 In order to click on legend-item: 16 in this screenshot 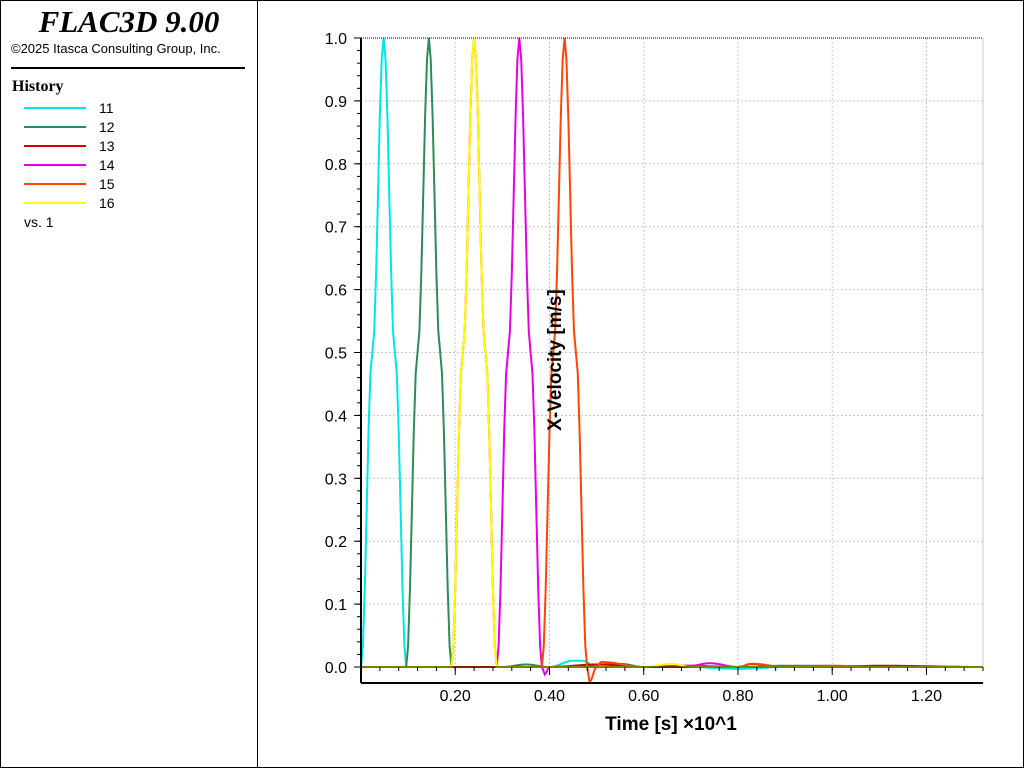, I will do `click(69, 203)`.